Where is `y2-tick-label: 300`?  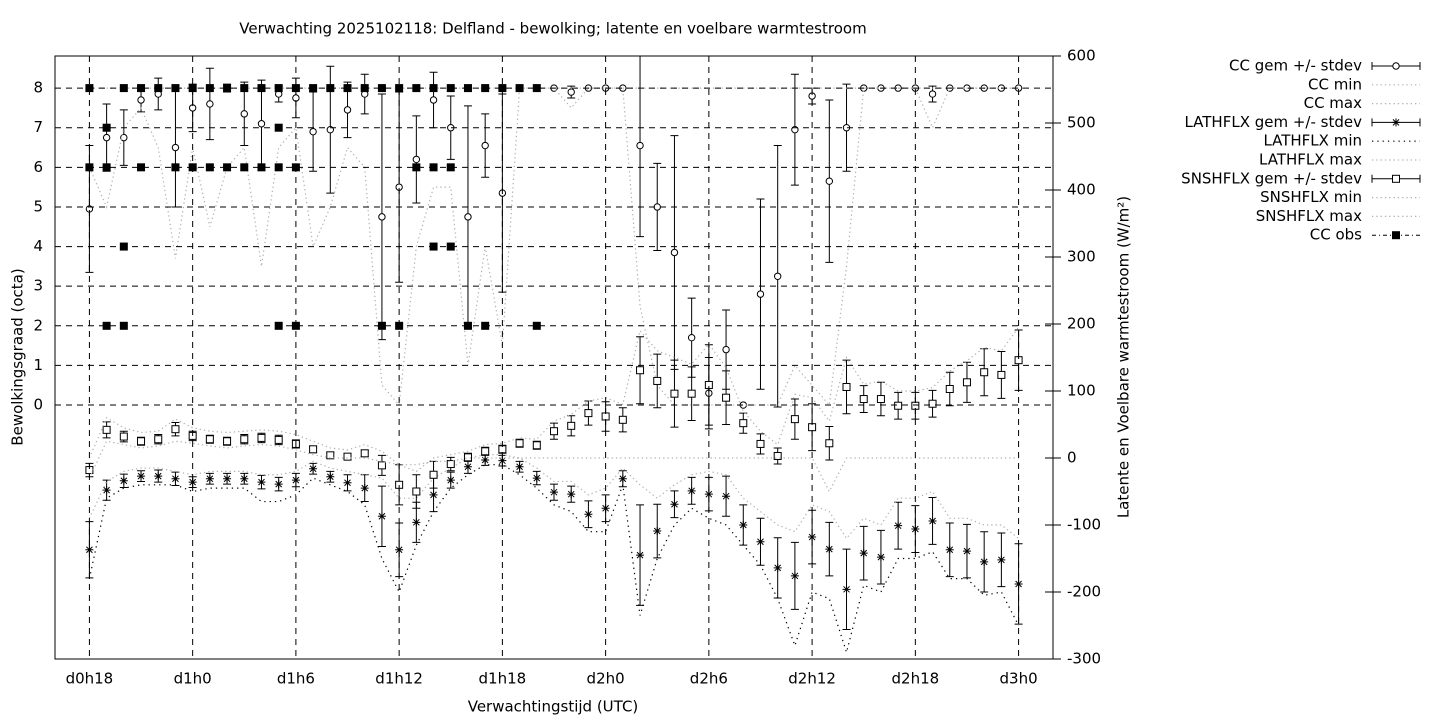
y2-tick-label: 300 is located at coordinates (1081, 257).